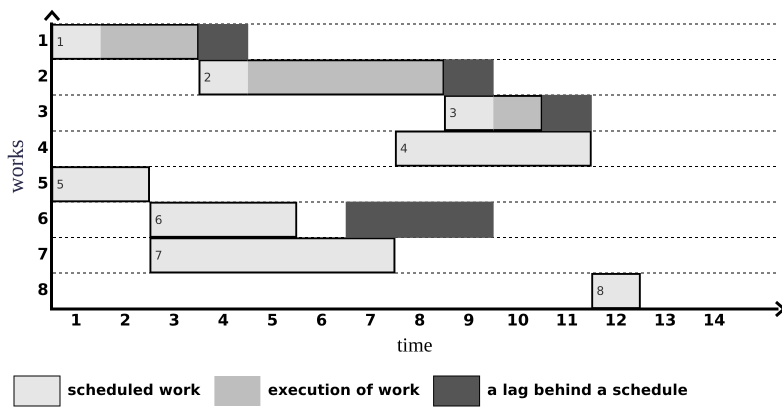 The image size is (782, 416). Describe the element at coordinates (60, 41) in the screenshot. I see `annotation: 1` at that location.